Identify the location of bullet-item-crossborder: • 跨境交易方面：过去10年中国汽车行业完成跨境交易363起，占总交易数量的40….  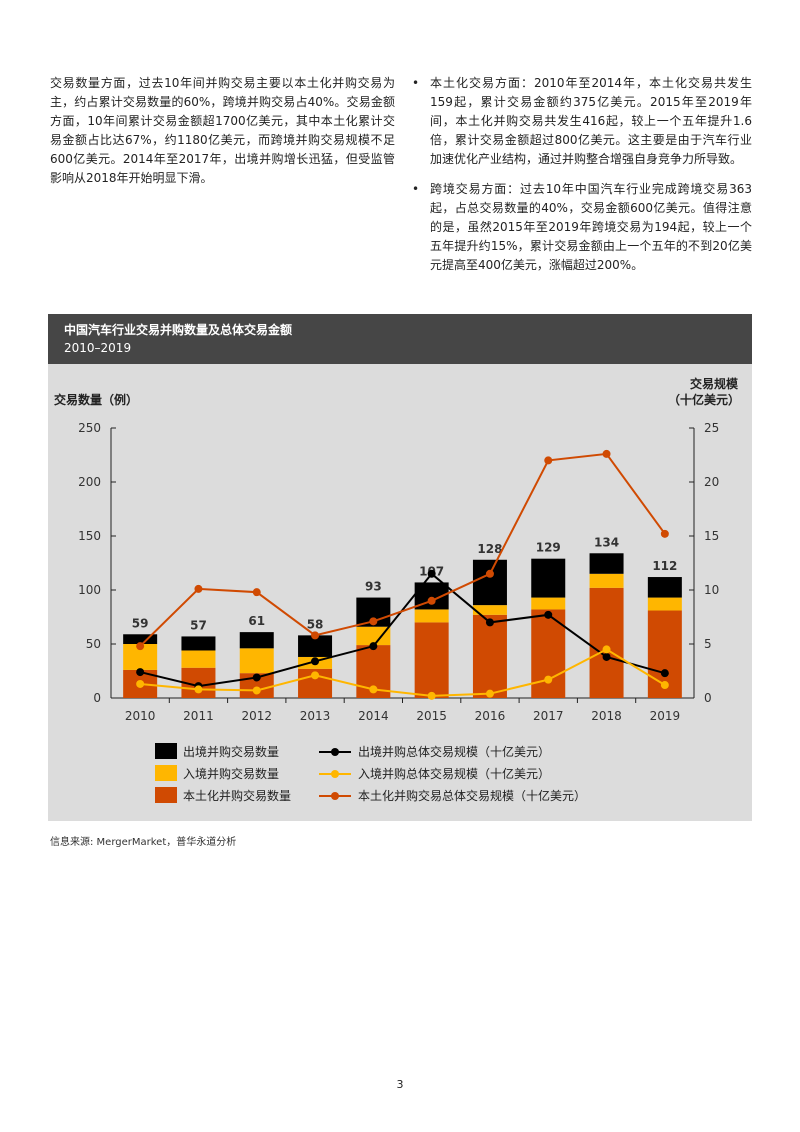
(582, 227).